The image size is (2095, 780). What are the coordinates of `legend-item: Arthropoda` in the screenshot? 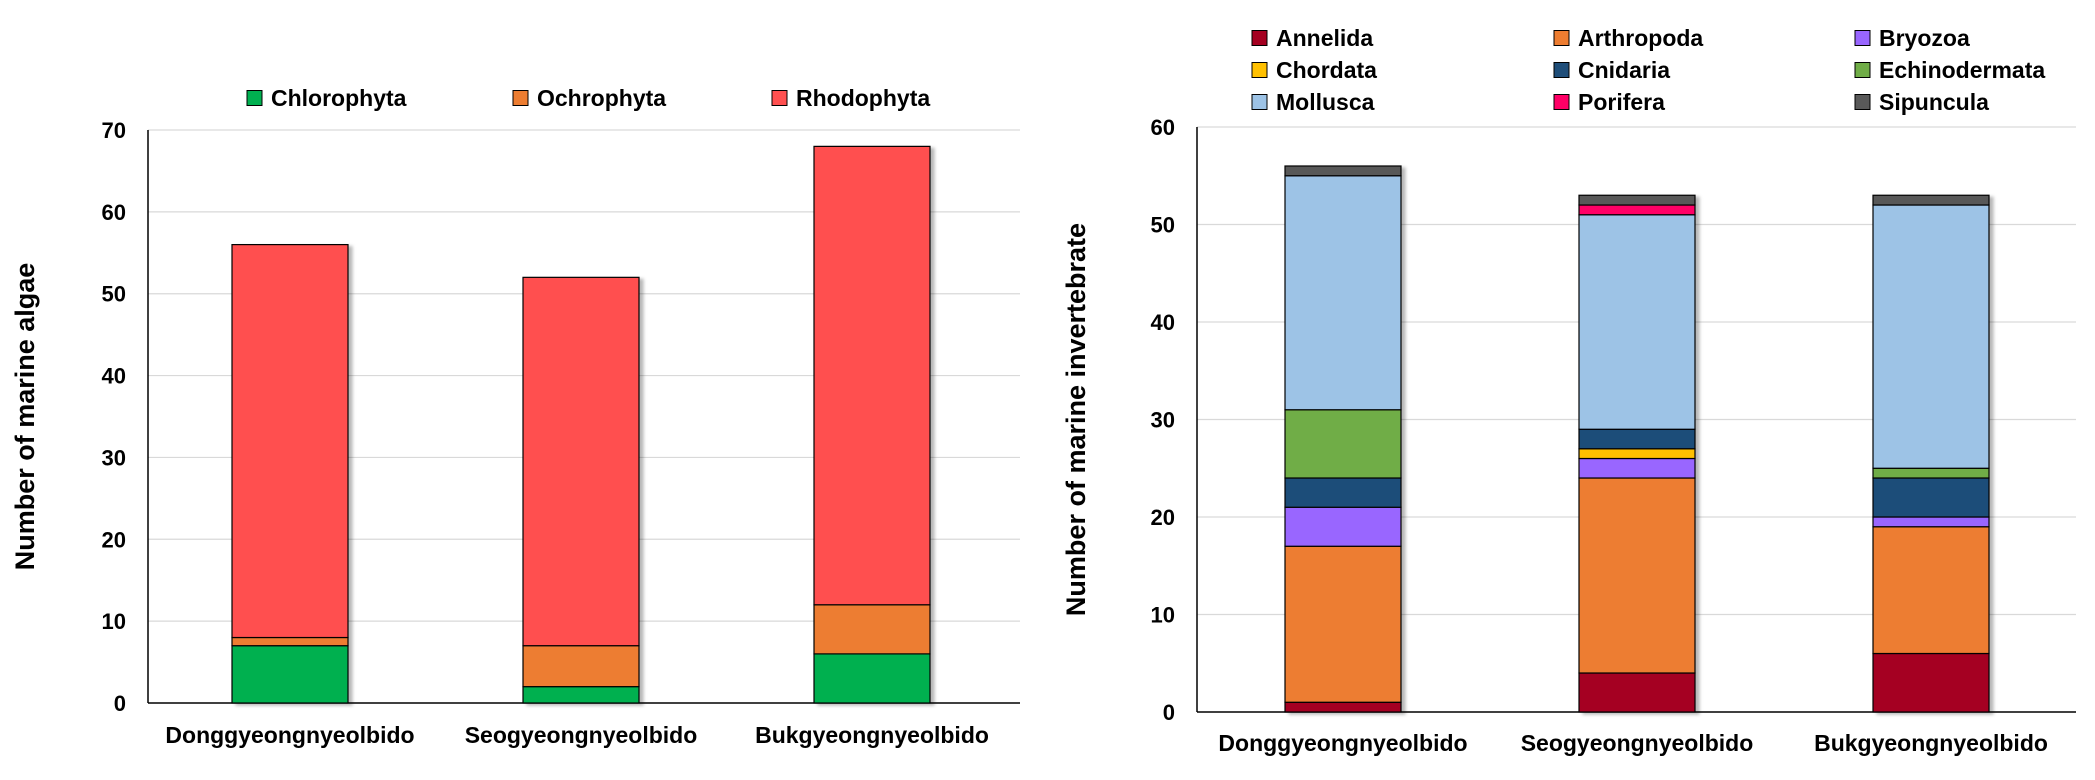 It's located at (1628, 38).